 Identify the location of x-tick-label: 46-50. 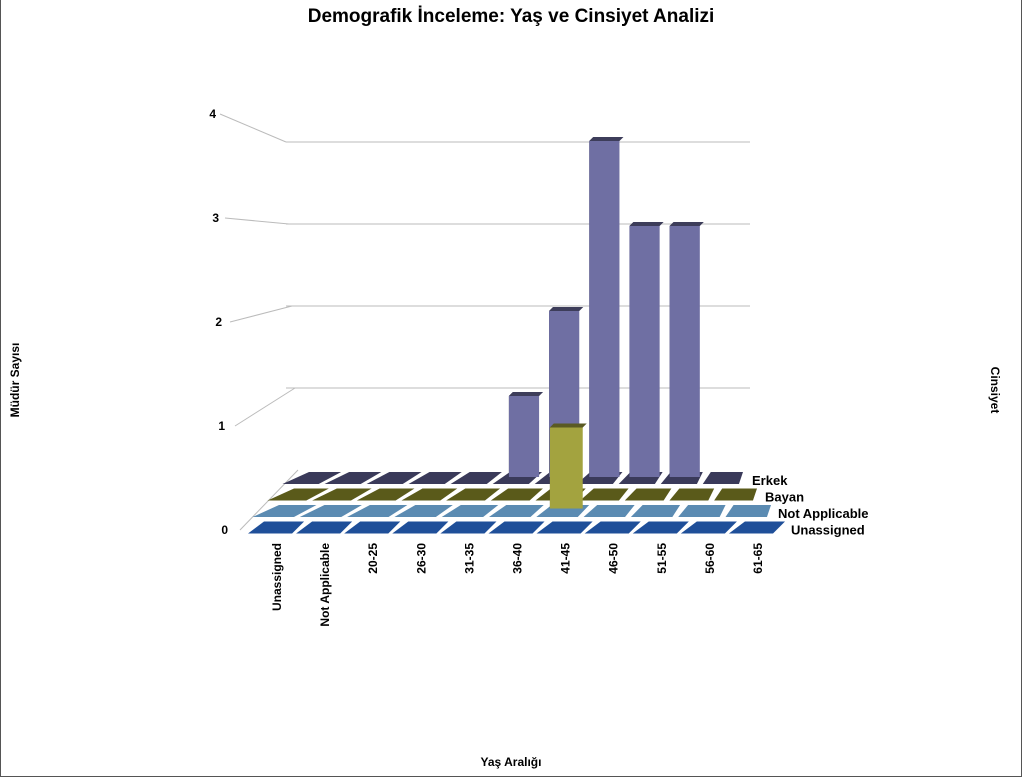
(614, 558).